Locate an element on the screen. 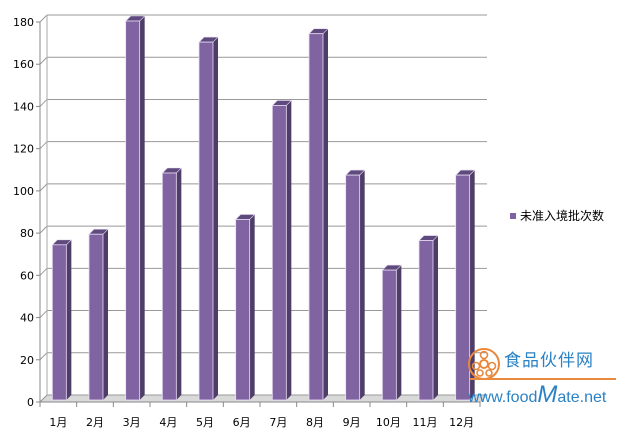 Image resolution: width=619 pixels, height=435 pixels. legend: 未准入境批次数 is located at coordinates (557, 215).